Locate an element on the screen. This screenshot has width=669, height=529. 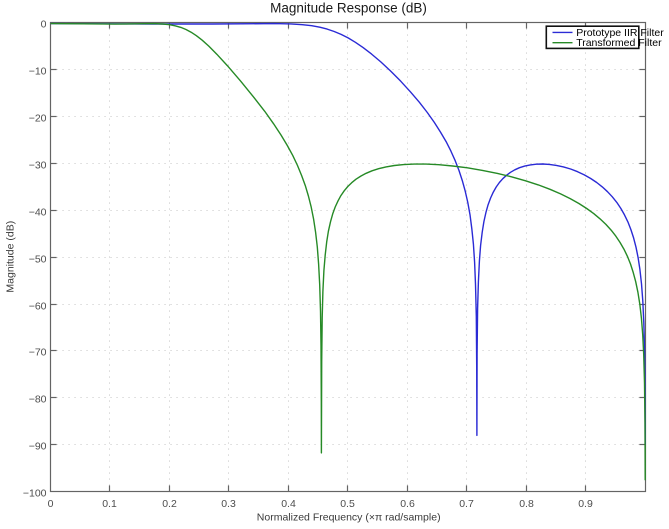
svg-text: −20 is located at coordinates (38, 118).